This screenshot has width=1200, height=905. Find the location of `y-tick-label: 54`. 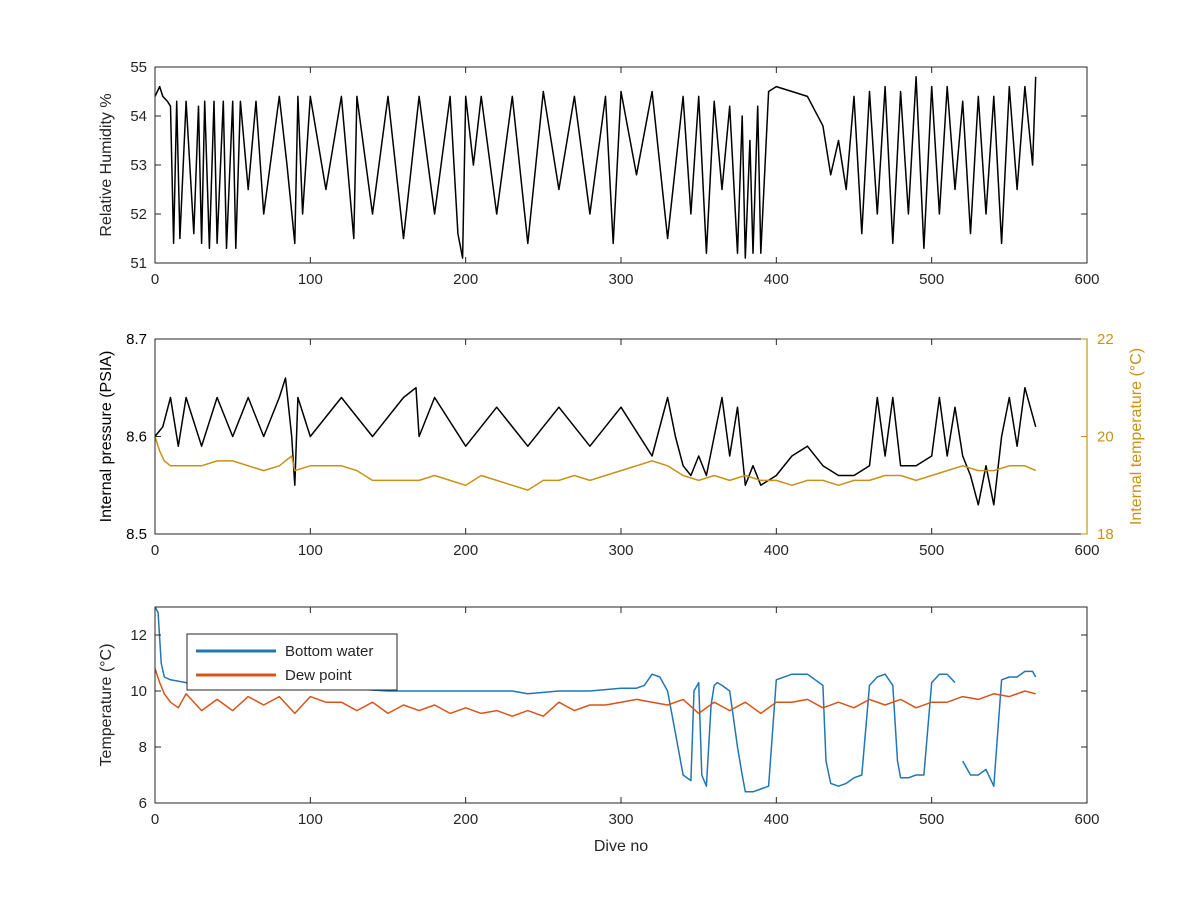

y-tick-label: 54 is located at coordinates (138, 116).